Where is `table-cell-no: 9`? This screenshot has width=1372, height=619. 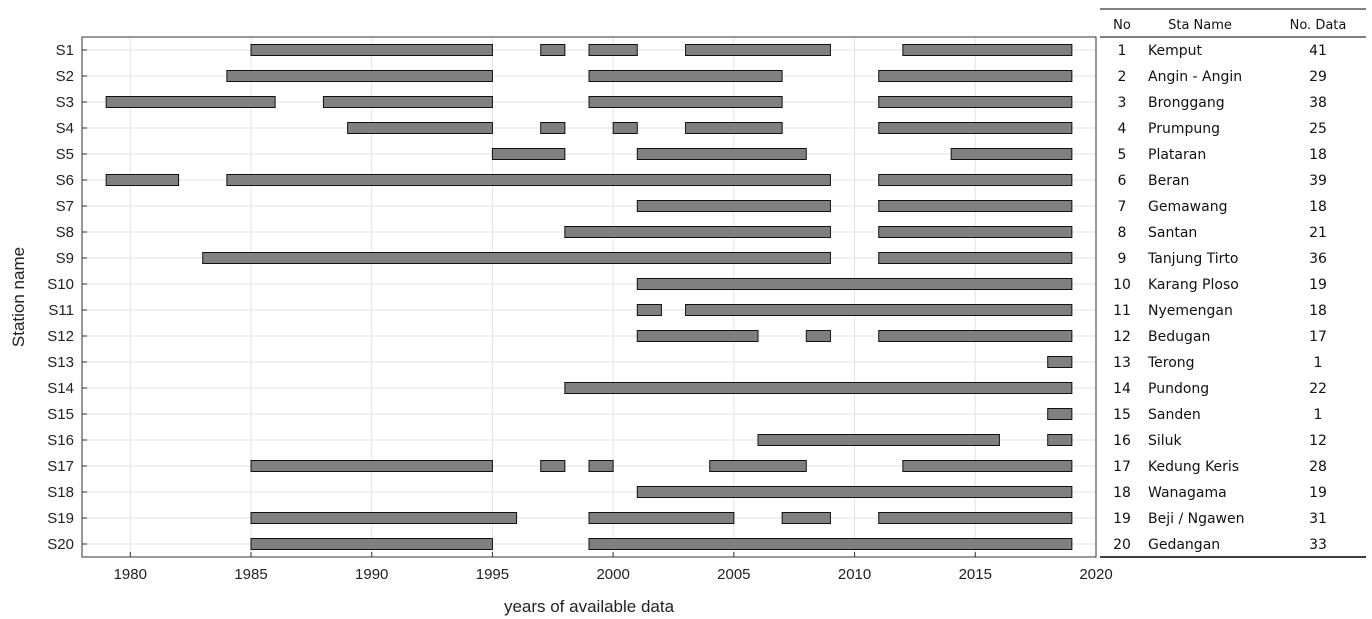 table-cell-no: 9 is located at coordinates (1122, 259).